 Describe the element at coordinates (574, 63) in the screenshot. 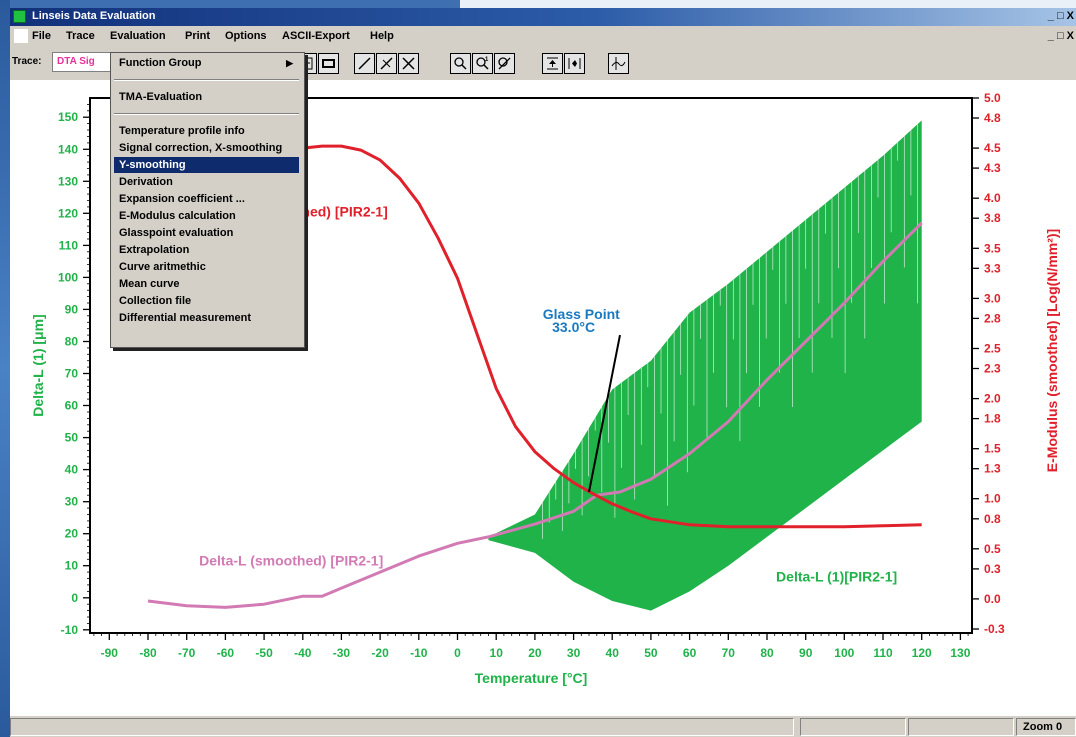

I see `fit-horizontal-icon` at that location.